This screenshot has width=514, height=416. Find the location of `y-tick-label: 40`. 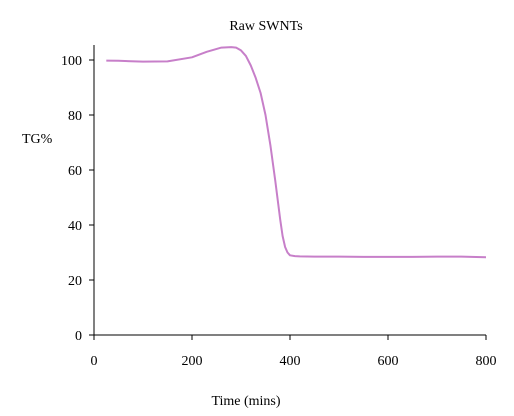

y-tick-label: 40 is located at coordinates (75, 226).